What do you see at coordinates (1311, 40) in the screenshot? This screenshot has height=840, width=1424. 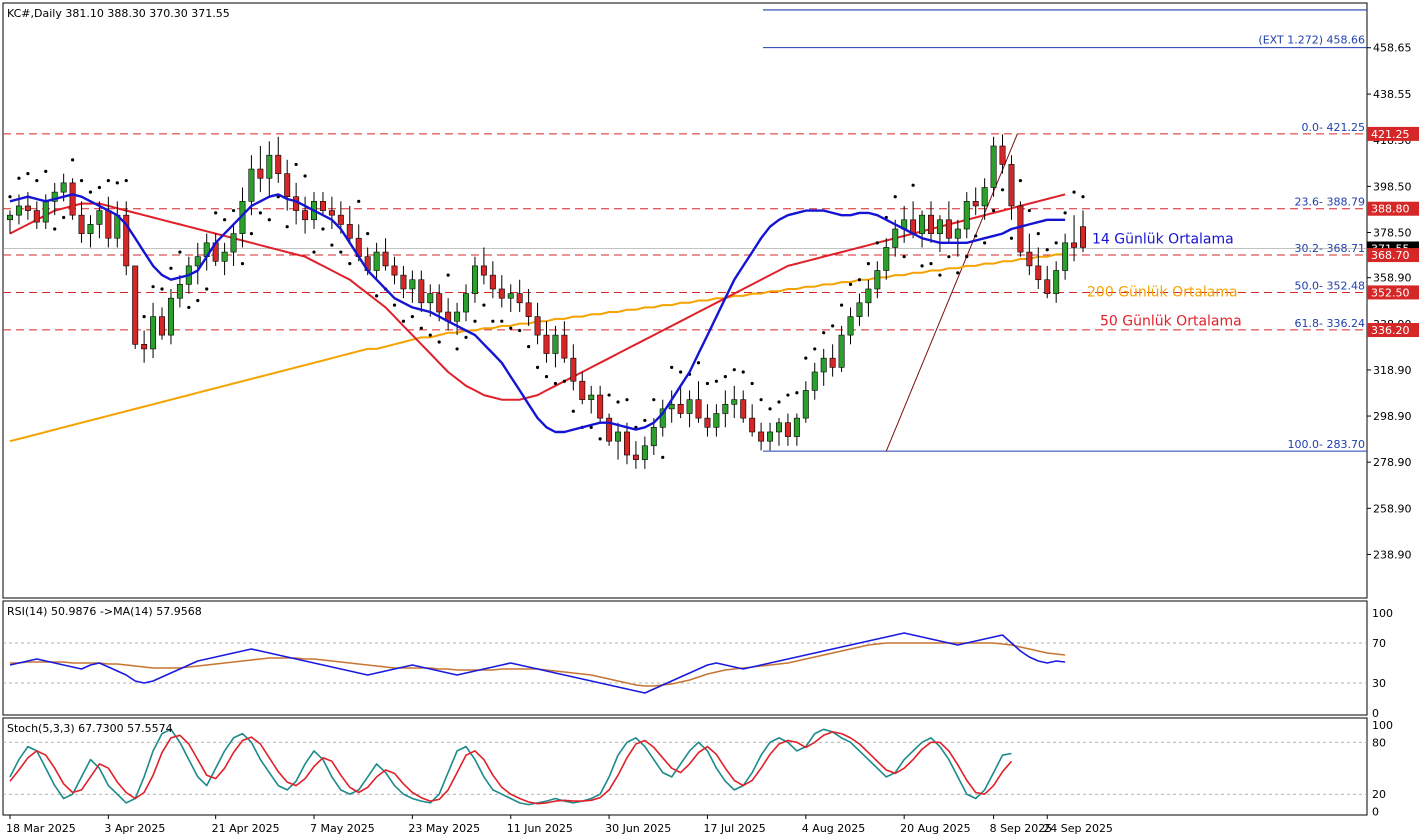 I see `fib-extension-label: (EXT 1.272) 458.66` at bounding box center [1311, 40].